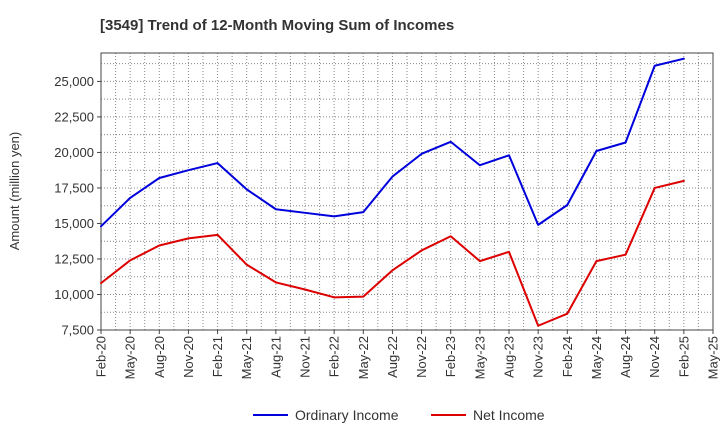 The width and height of the screenshot is (720, 440). What do you see at coordinates (625, 357) in the screenshot?
I see `x-tick-label: Aug-24` at bounding box center [625, 357].